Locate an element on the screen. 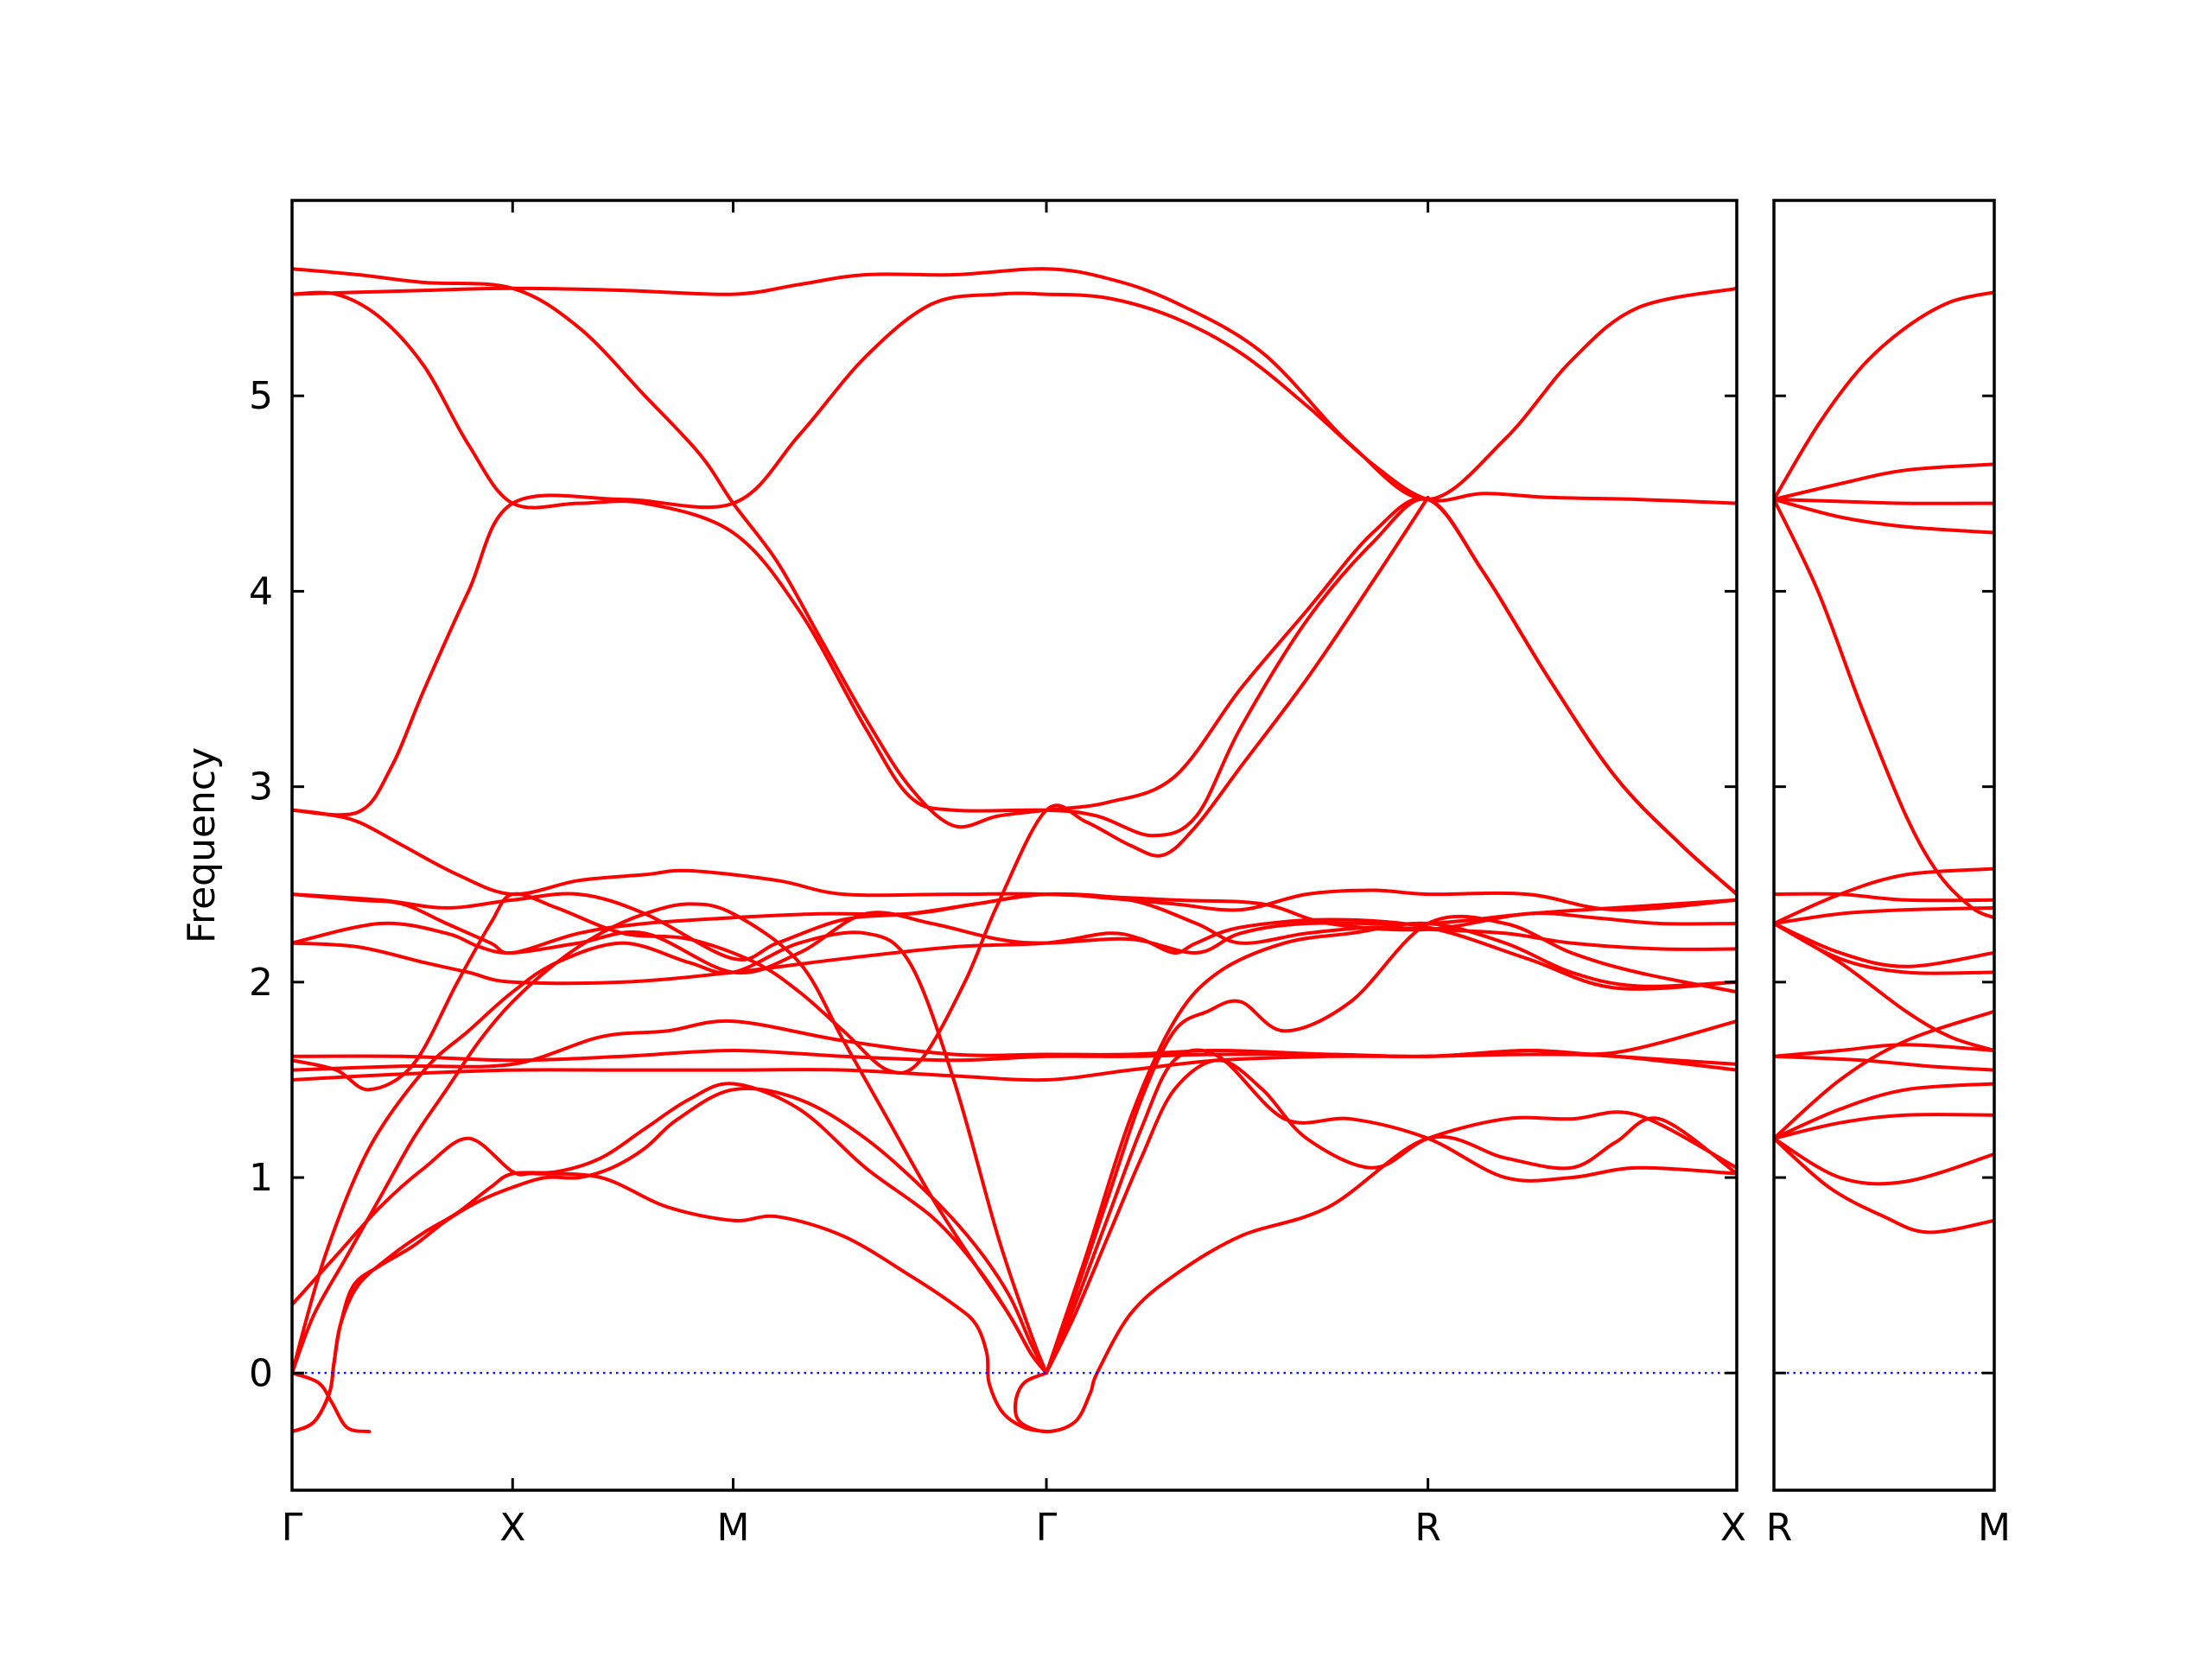  ytick-label: 1 is located at coordinates (261, 1178).